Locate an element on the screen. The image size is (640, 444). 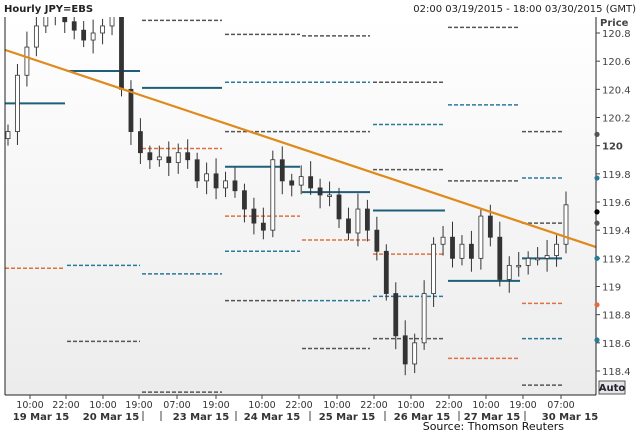
y-tick-label: 120.6 is located at coordinates (616, 62).